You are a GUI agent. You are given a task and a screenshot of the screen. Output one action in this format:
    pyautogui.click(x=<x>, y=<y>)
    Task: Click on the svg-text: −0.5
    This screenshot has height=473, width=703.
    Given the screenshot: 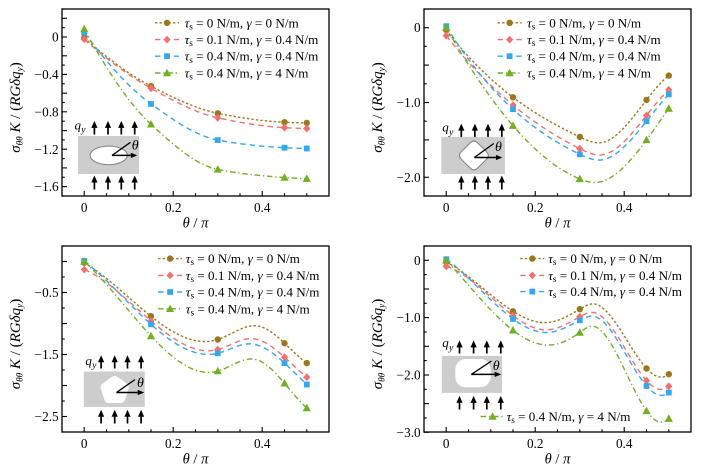 What is the action you would take?
    pyautogui.click(x=47, y=292)
    